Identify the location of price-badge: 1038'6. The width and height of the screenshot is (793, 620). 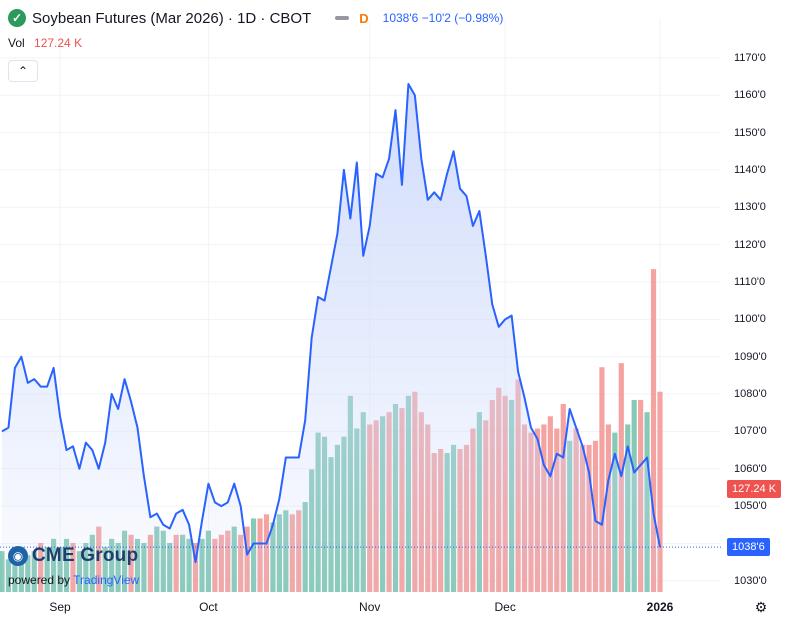
(748, 547).